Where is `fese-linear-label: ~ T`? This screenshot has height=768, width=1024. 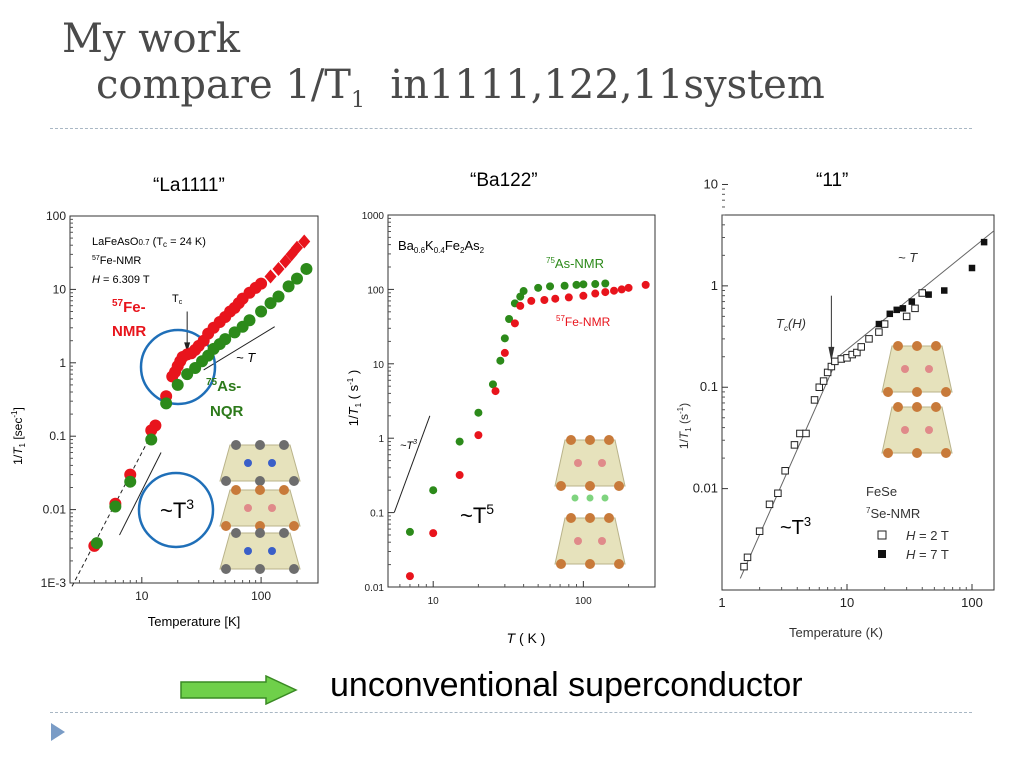 fese-linear-label: ~ T is located at coordinates (908, 257).